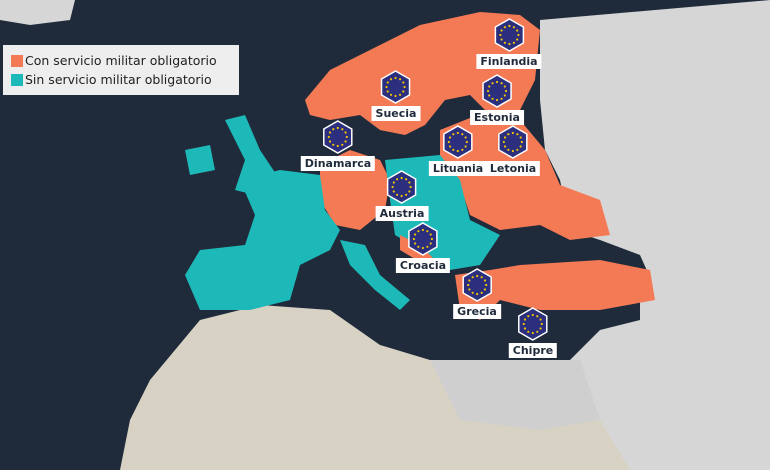 The image size is (770, 470). Describe the element at coordinates (232, 155) in the screenshot. I see `region-british-isles` at that location.